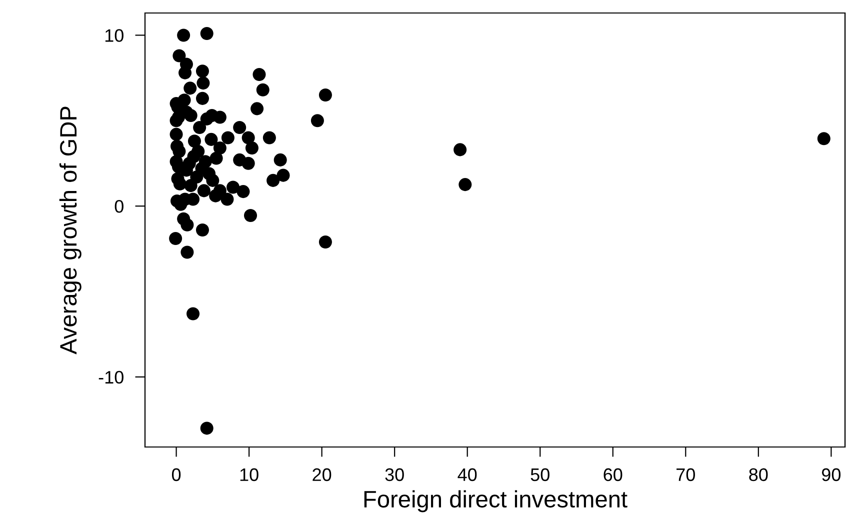  What do you see at coordinates (70, 230) in the screenshot?
I see `y-axis-title: Average growth of GDP` at bounding box center [70, 230].